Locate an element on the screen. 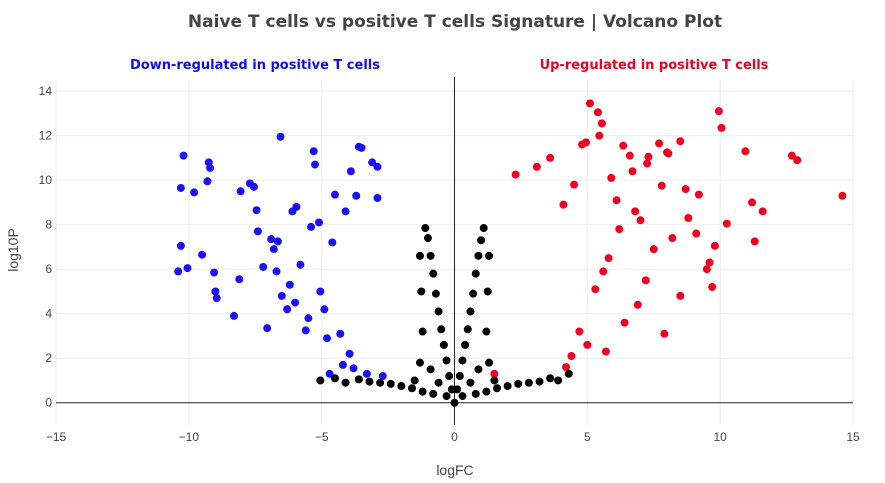 This screenshot has height=483, width=885. y-tick-label: 0 is located at coordinates (48, 403).